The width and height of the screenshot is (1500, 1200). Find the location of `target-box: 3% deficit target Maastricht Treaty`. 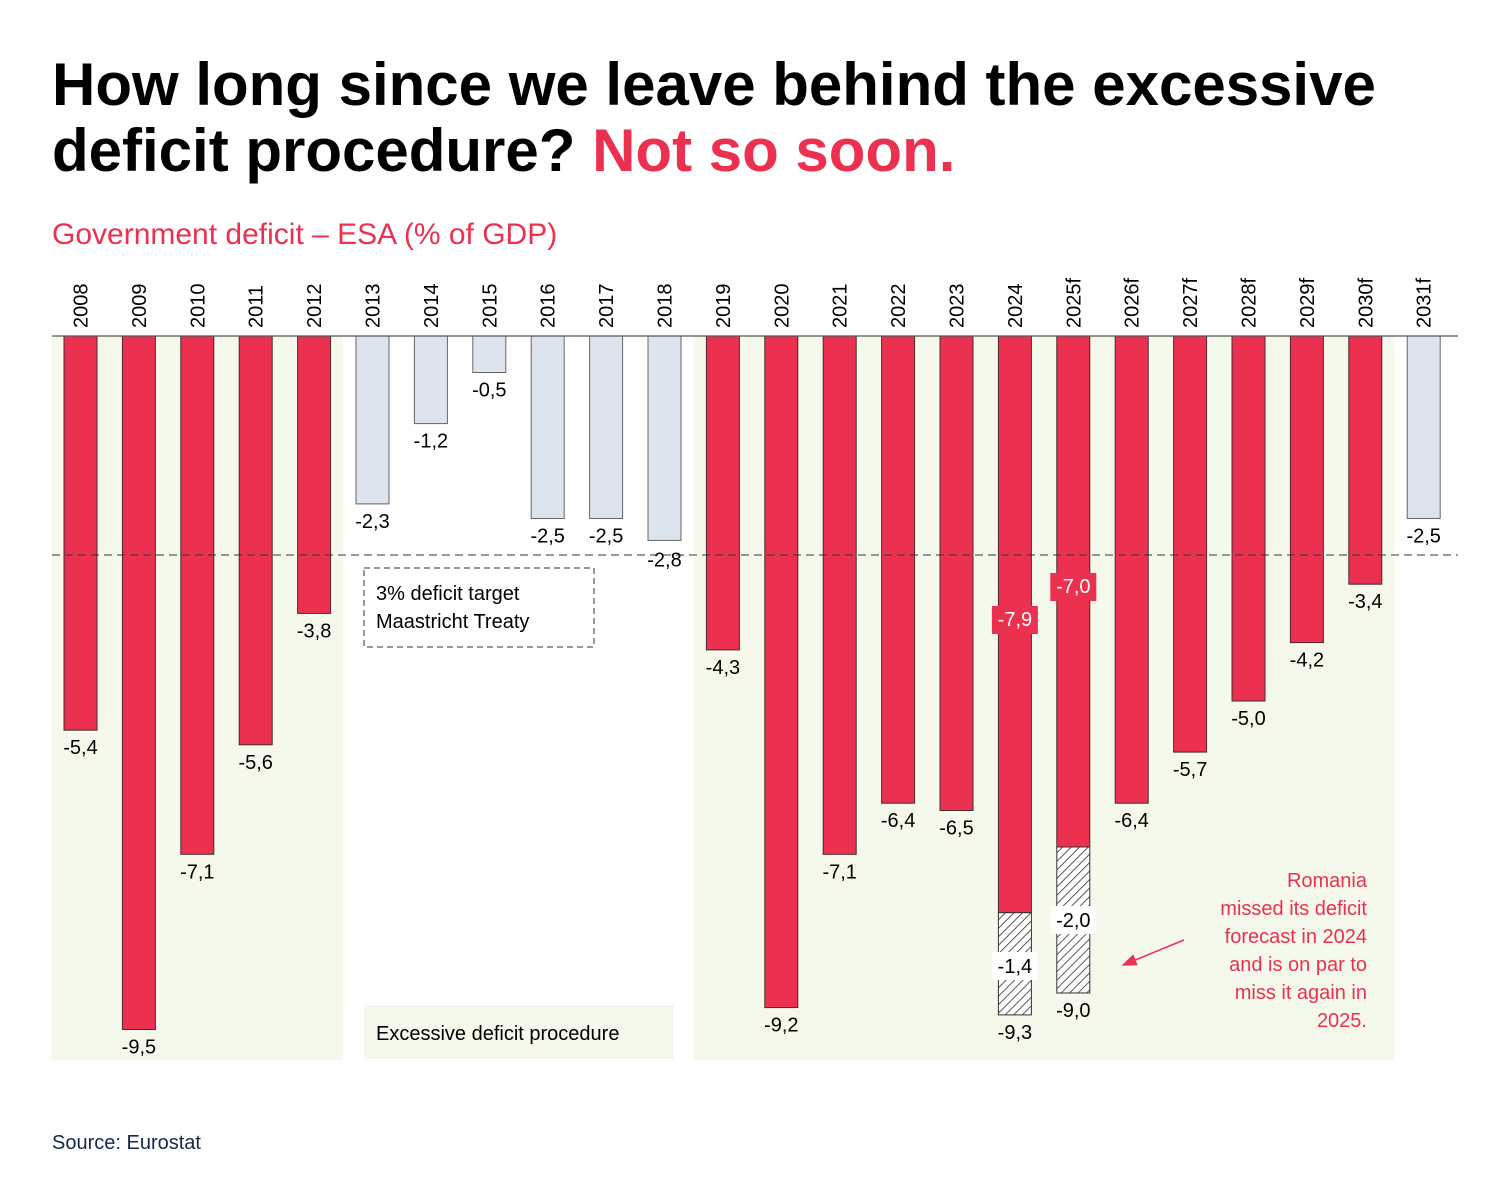

target-box: 3% deficit target Maastricht Treaty is located at coordinates (479, 607).